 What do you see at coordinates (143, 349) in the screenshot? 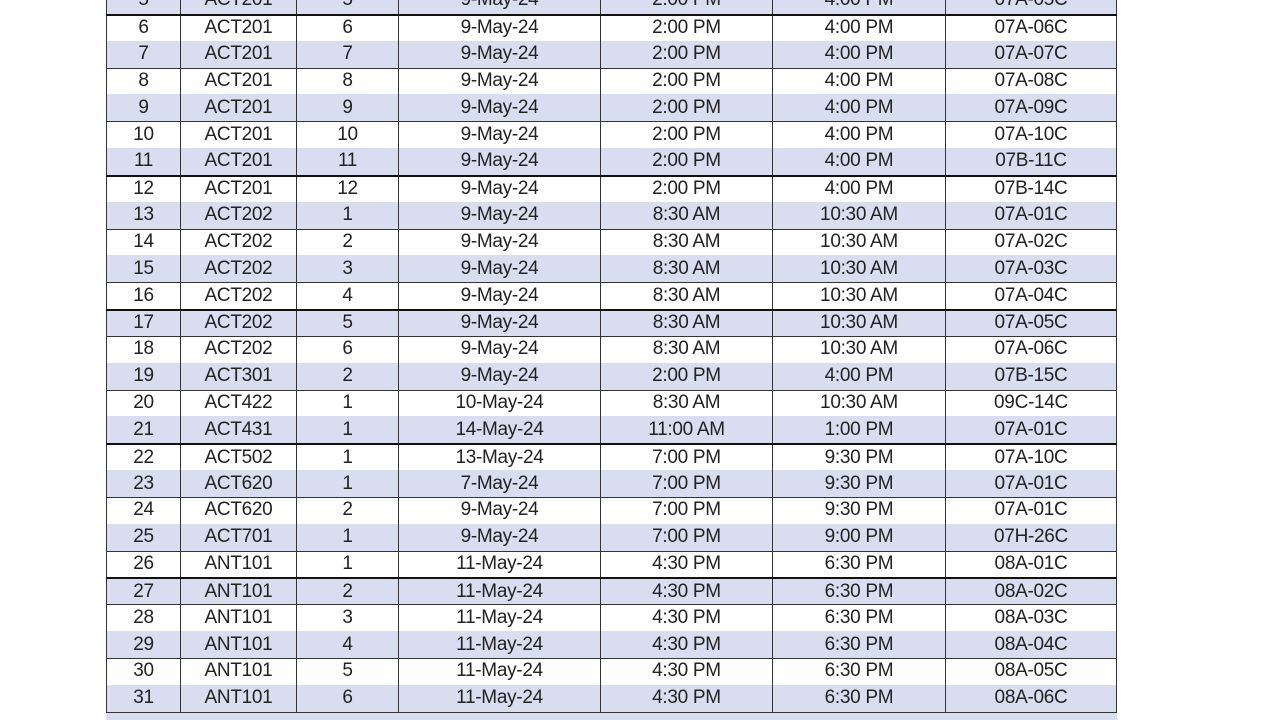
I see `table-cell: 18` at bounding box center [143, 349].